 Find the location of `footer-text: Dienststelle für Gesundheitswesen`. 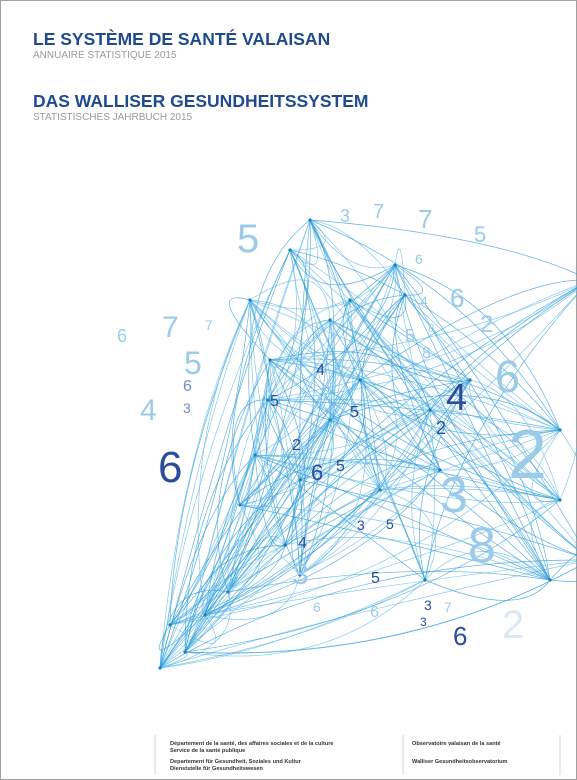

footer-text: Dienststelle für Gesundheitswesen is located at coordinates (217, 769).